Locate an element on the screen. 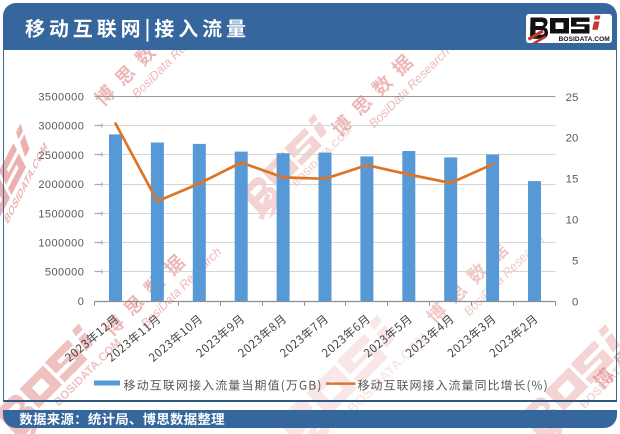  svg-text: 25 is located at coordinates (572, 98).